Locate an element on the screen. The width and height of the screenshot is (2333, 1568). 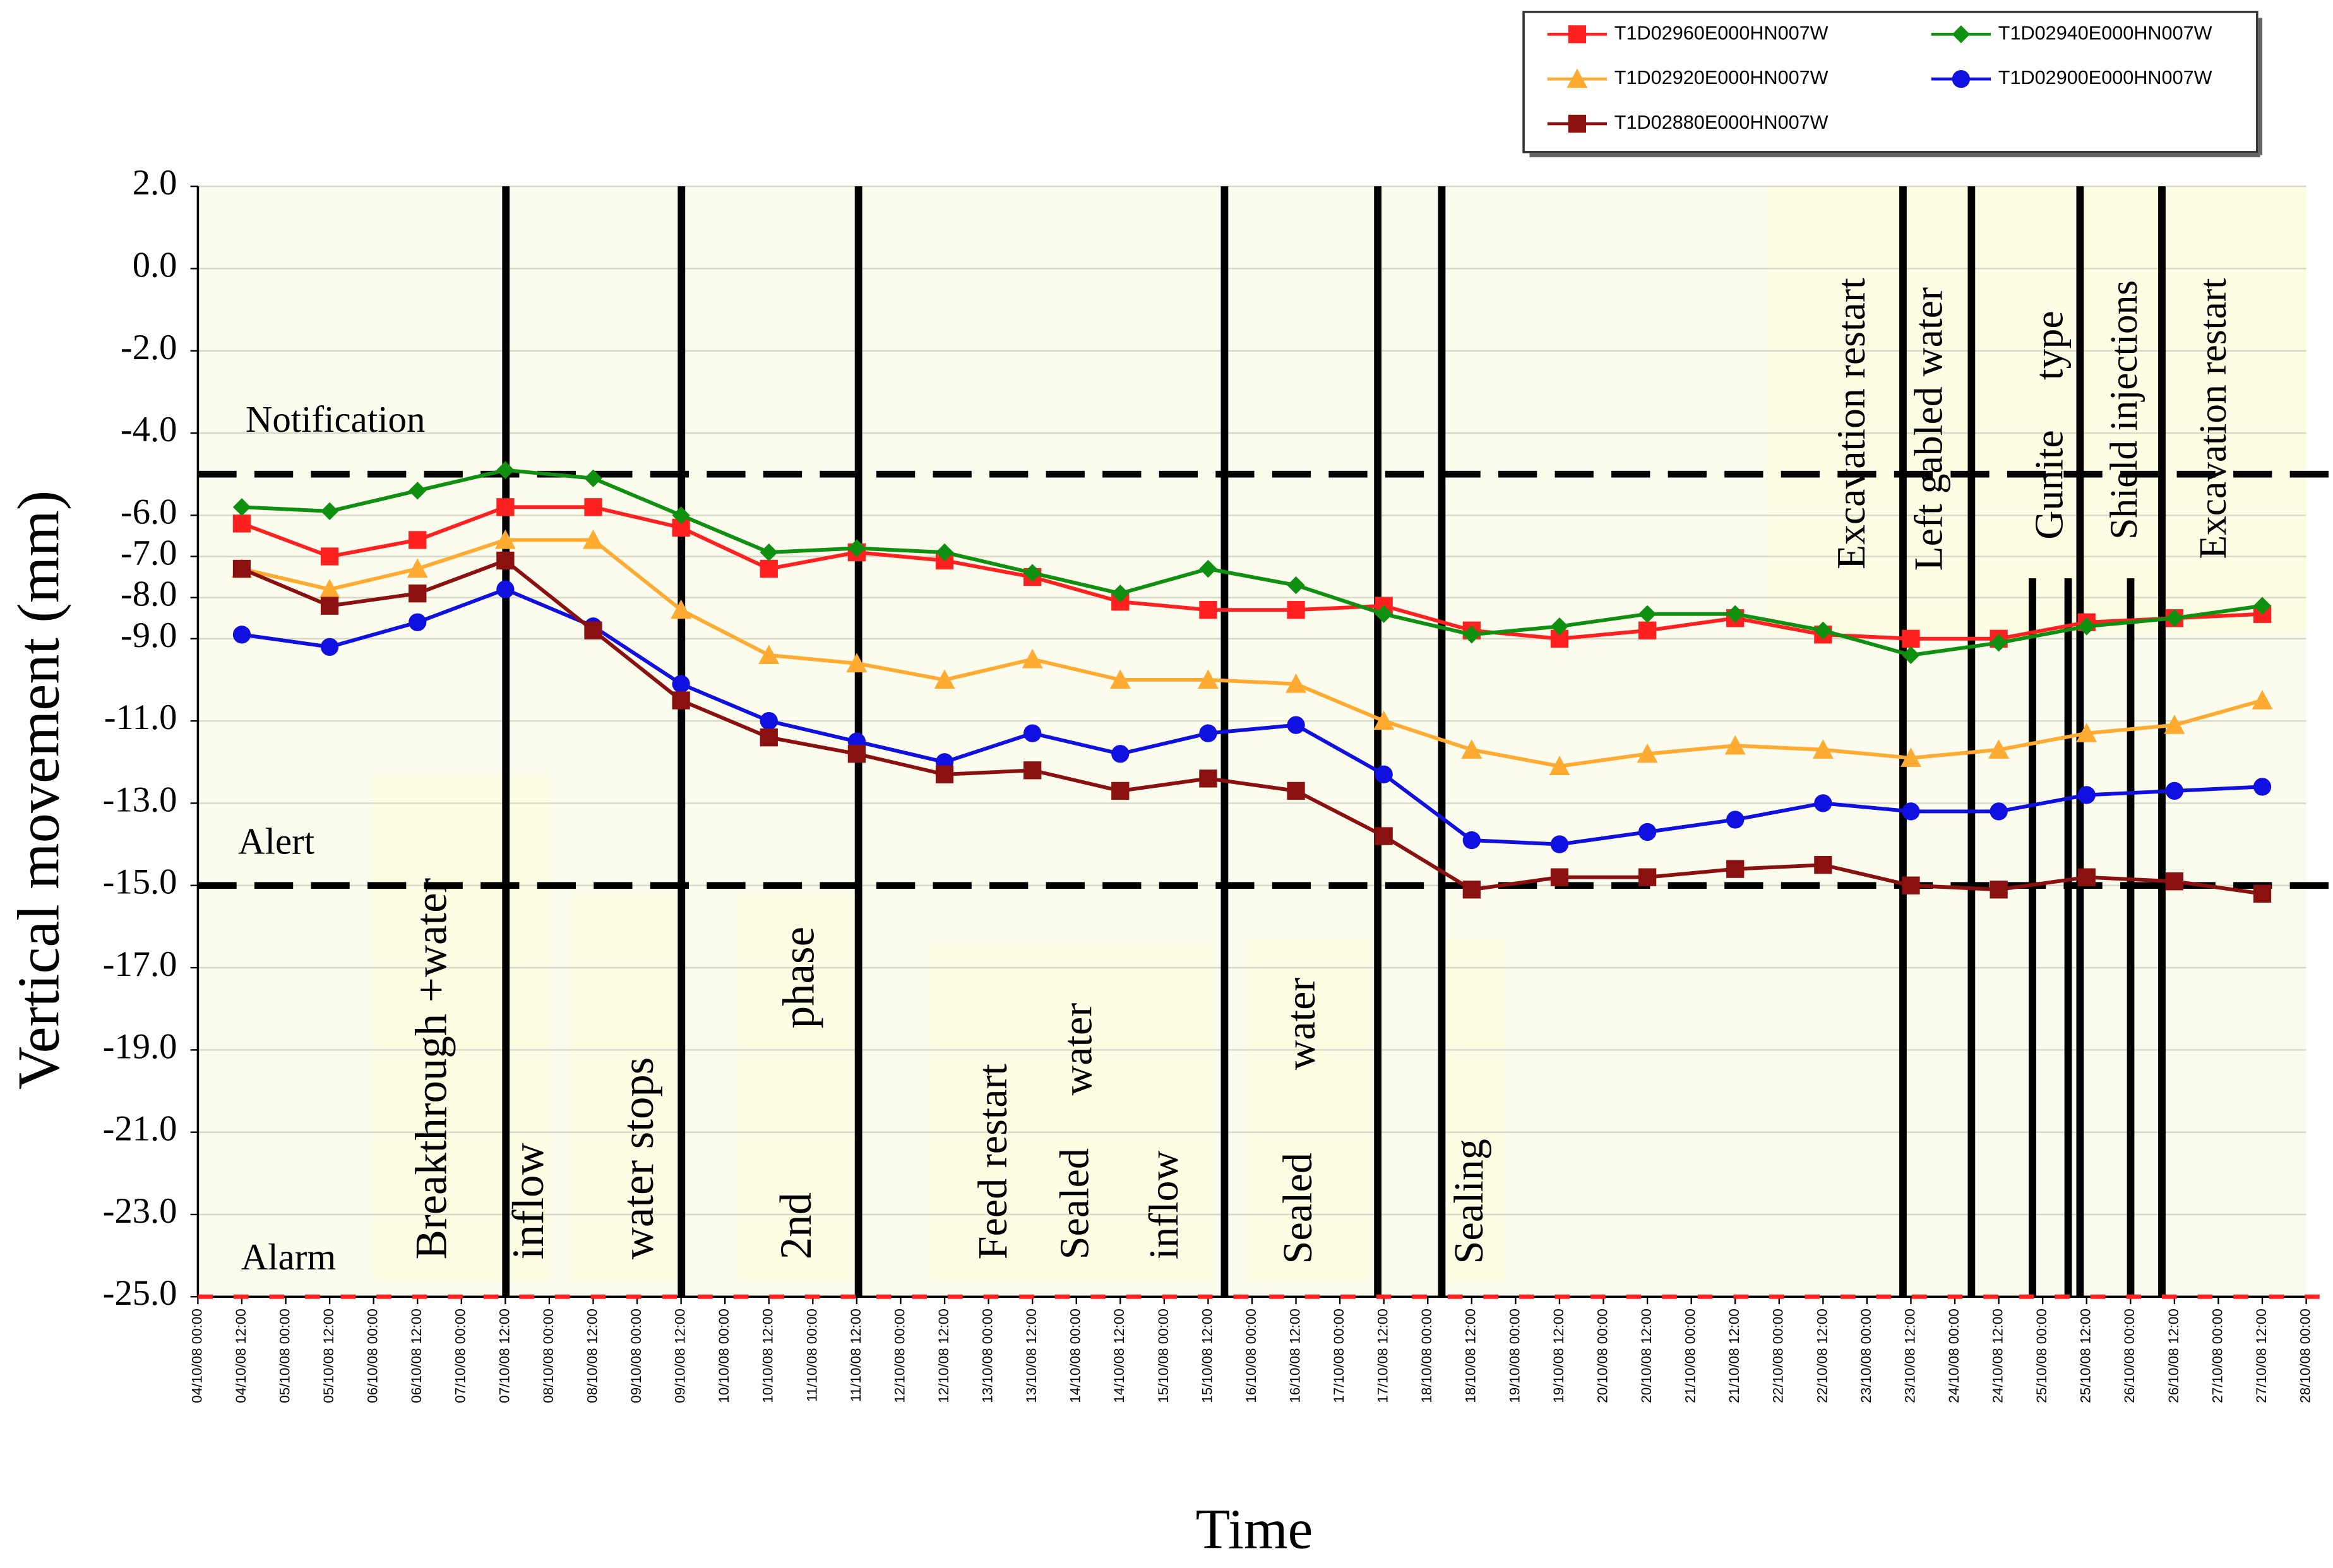
x-tick-label: 28/10/08 00:00 is located at coordinates (2305, 1356).